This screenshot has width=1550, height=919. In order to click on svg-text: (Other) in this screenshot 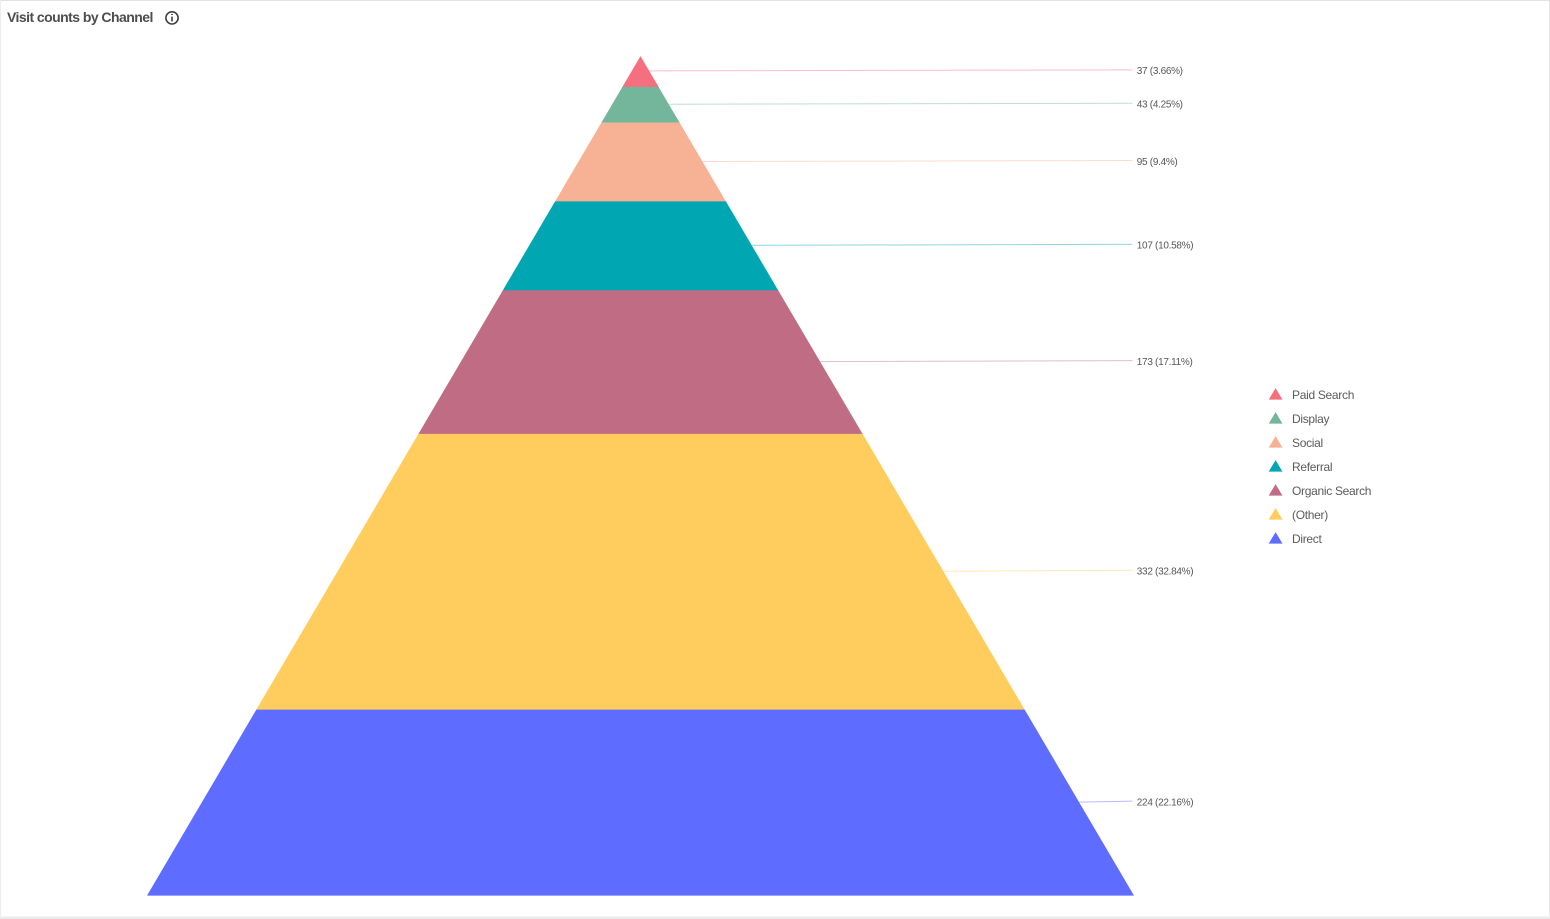, I will do `click(1310, 515)`.